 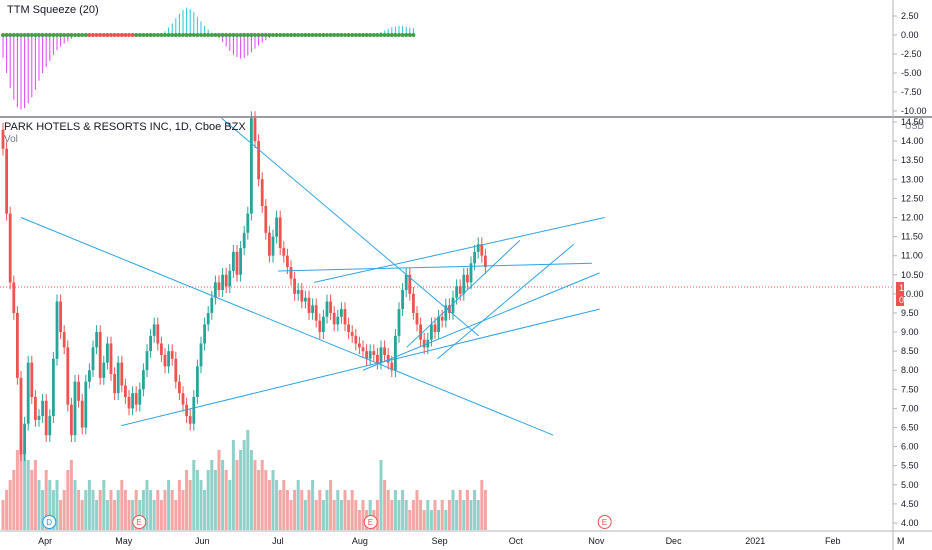 What do you see at coordinates (910, 428) in the screenshot?
I see `price-tick-label: 6.50` at bounding box center [910, 428].